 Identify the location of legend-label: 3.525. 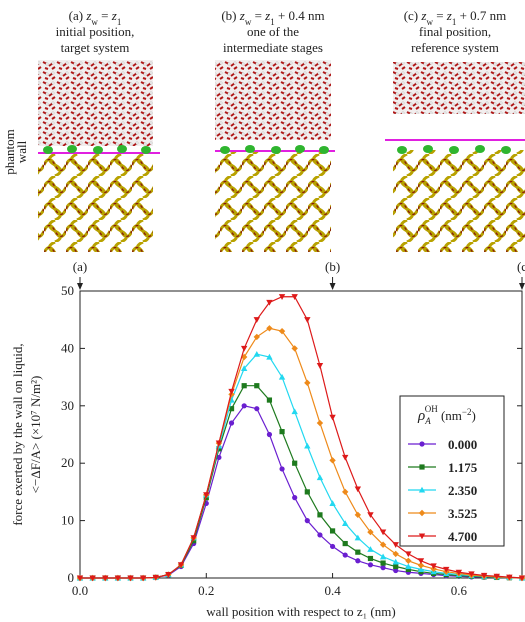
(463, 513).